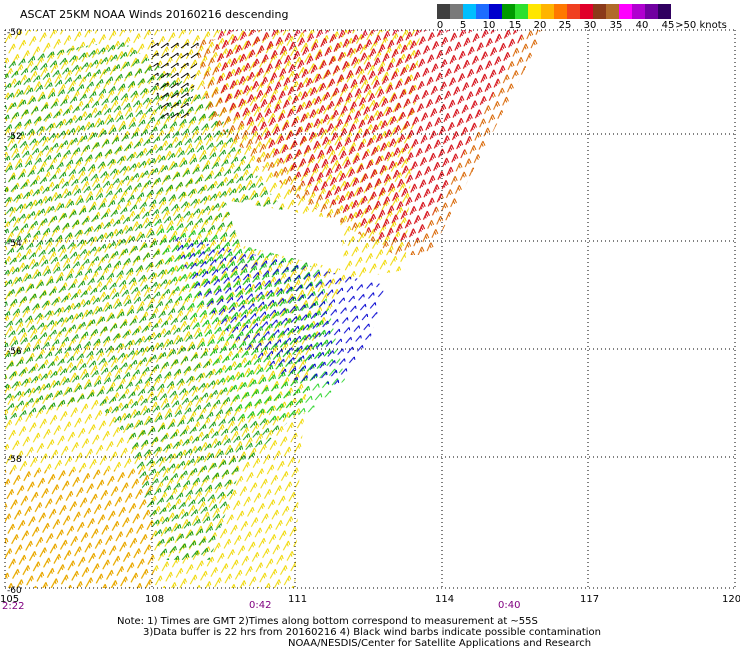 The image size is (740, 650). Describe the element at coordinates (14, 460) in the screenshot. I see `lat-label-4: -58` at that location.